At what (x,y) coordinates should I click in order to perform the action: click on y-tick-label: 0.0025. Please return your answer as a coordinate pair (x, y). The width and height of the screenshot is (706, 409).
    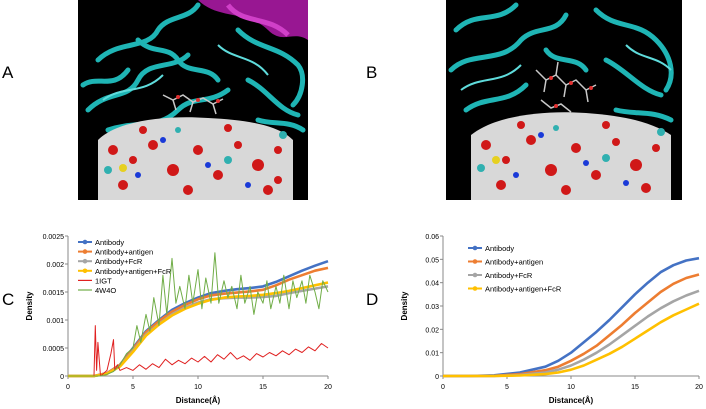
    Looking at the image, I should click on (54, 237).